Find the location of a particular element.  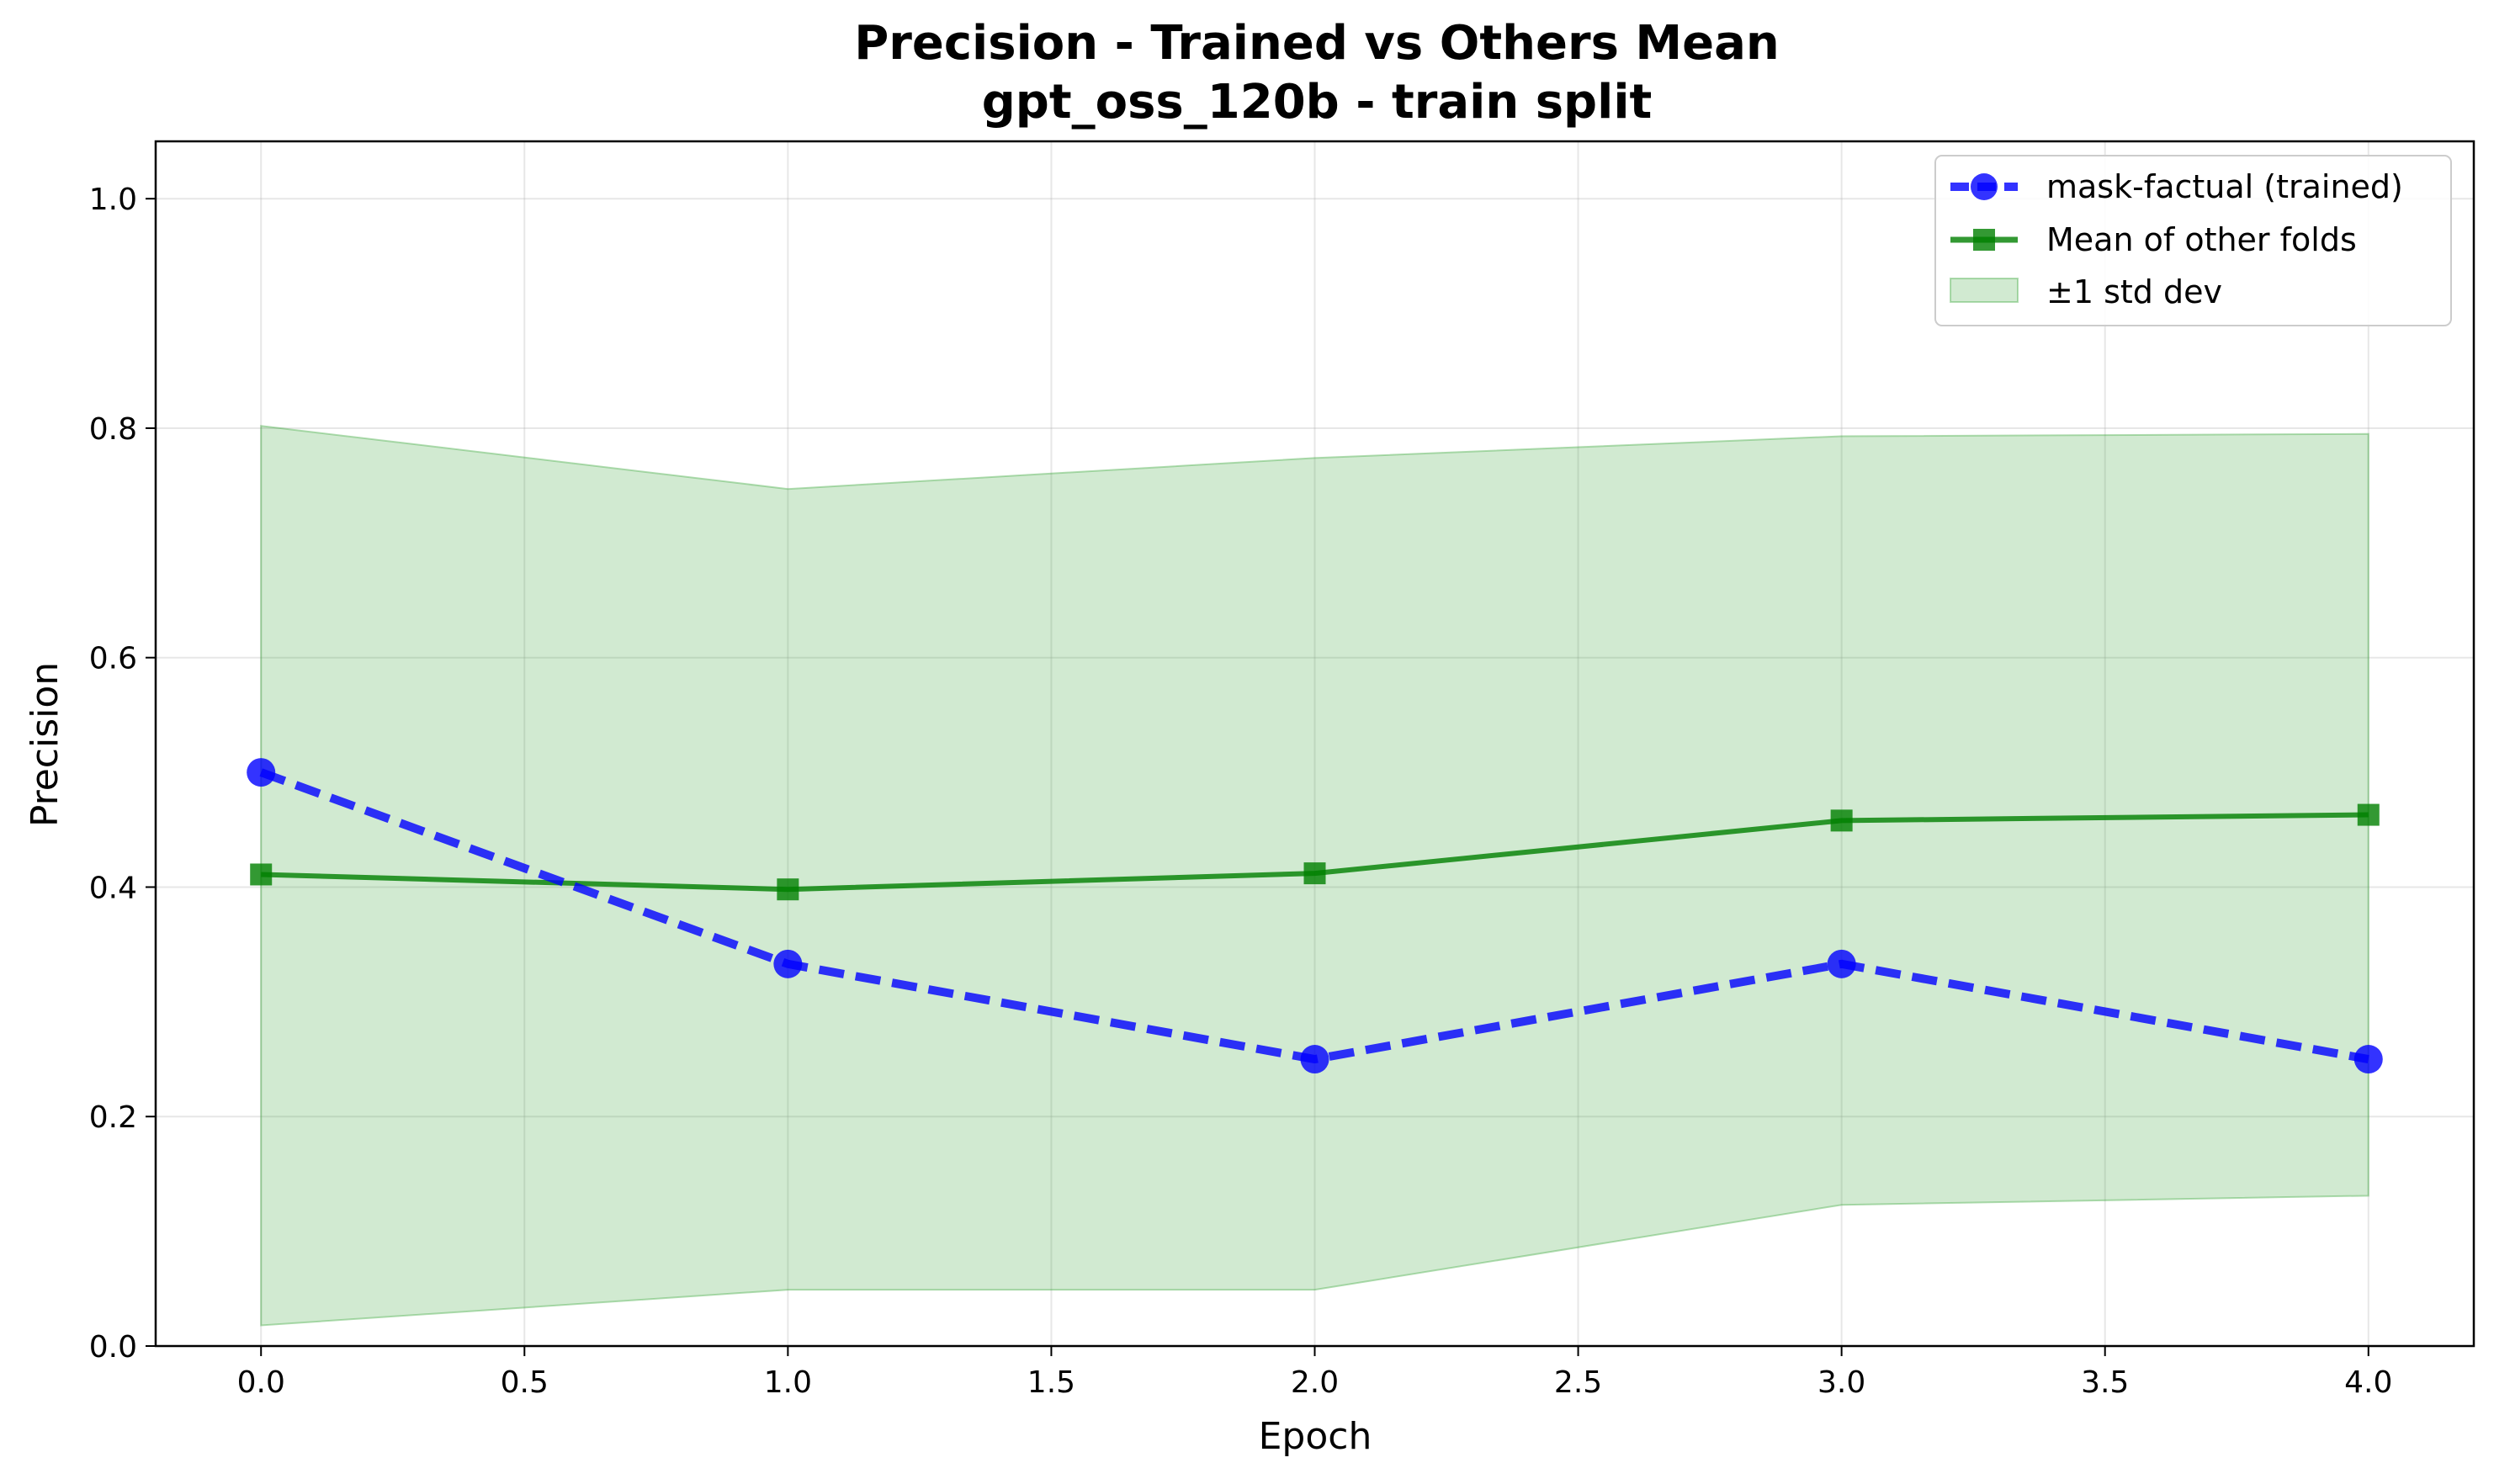

legend-label-band: ±1 std dev is located at coordinates (2134, 291).